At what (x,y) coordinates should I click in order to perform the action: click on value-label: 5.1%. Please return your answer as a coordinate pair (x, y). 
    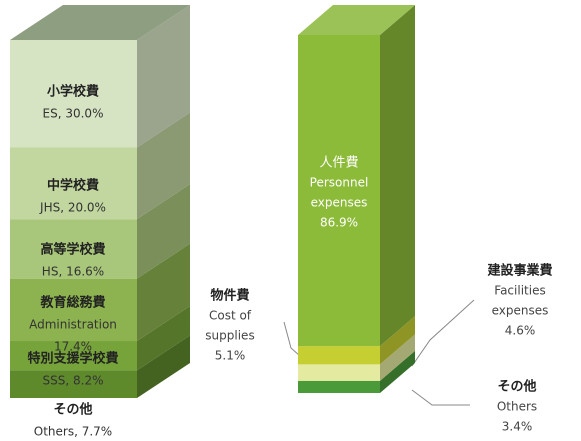
    Looking at the image, I should click on (230, 356).